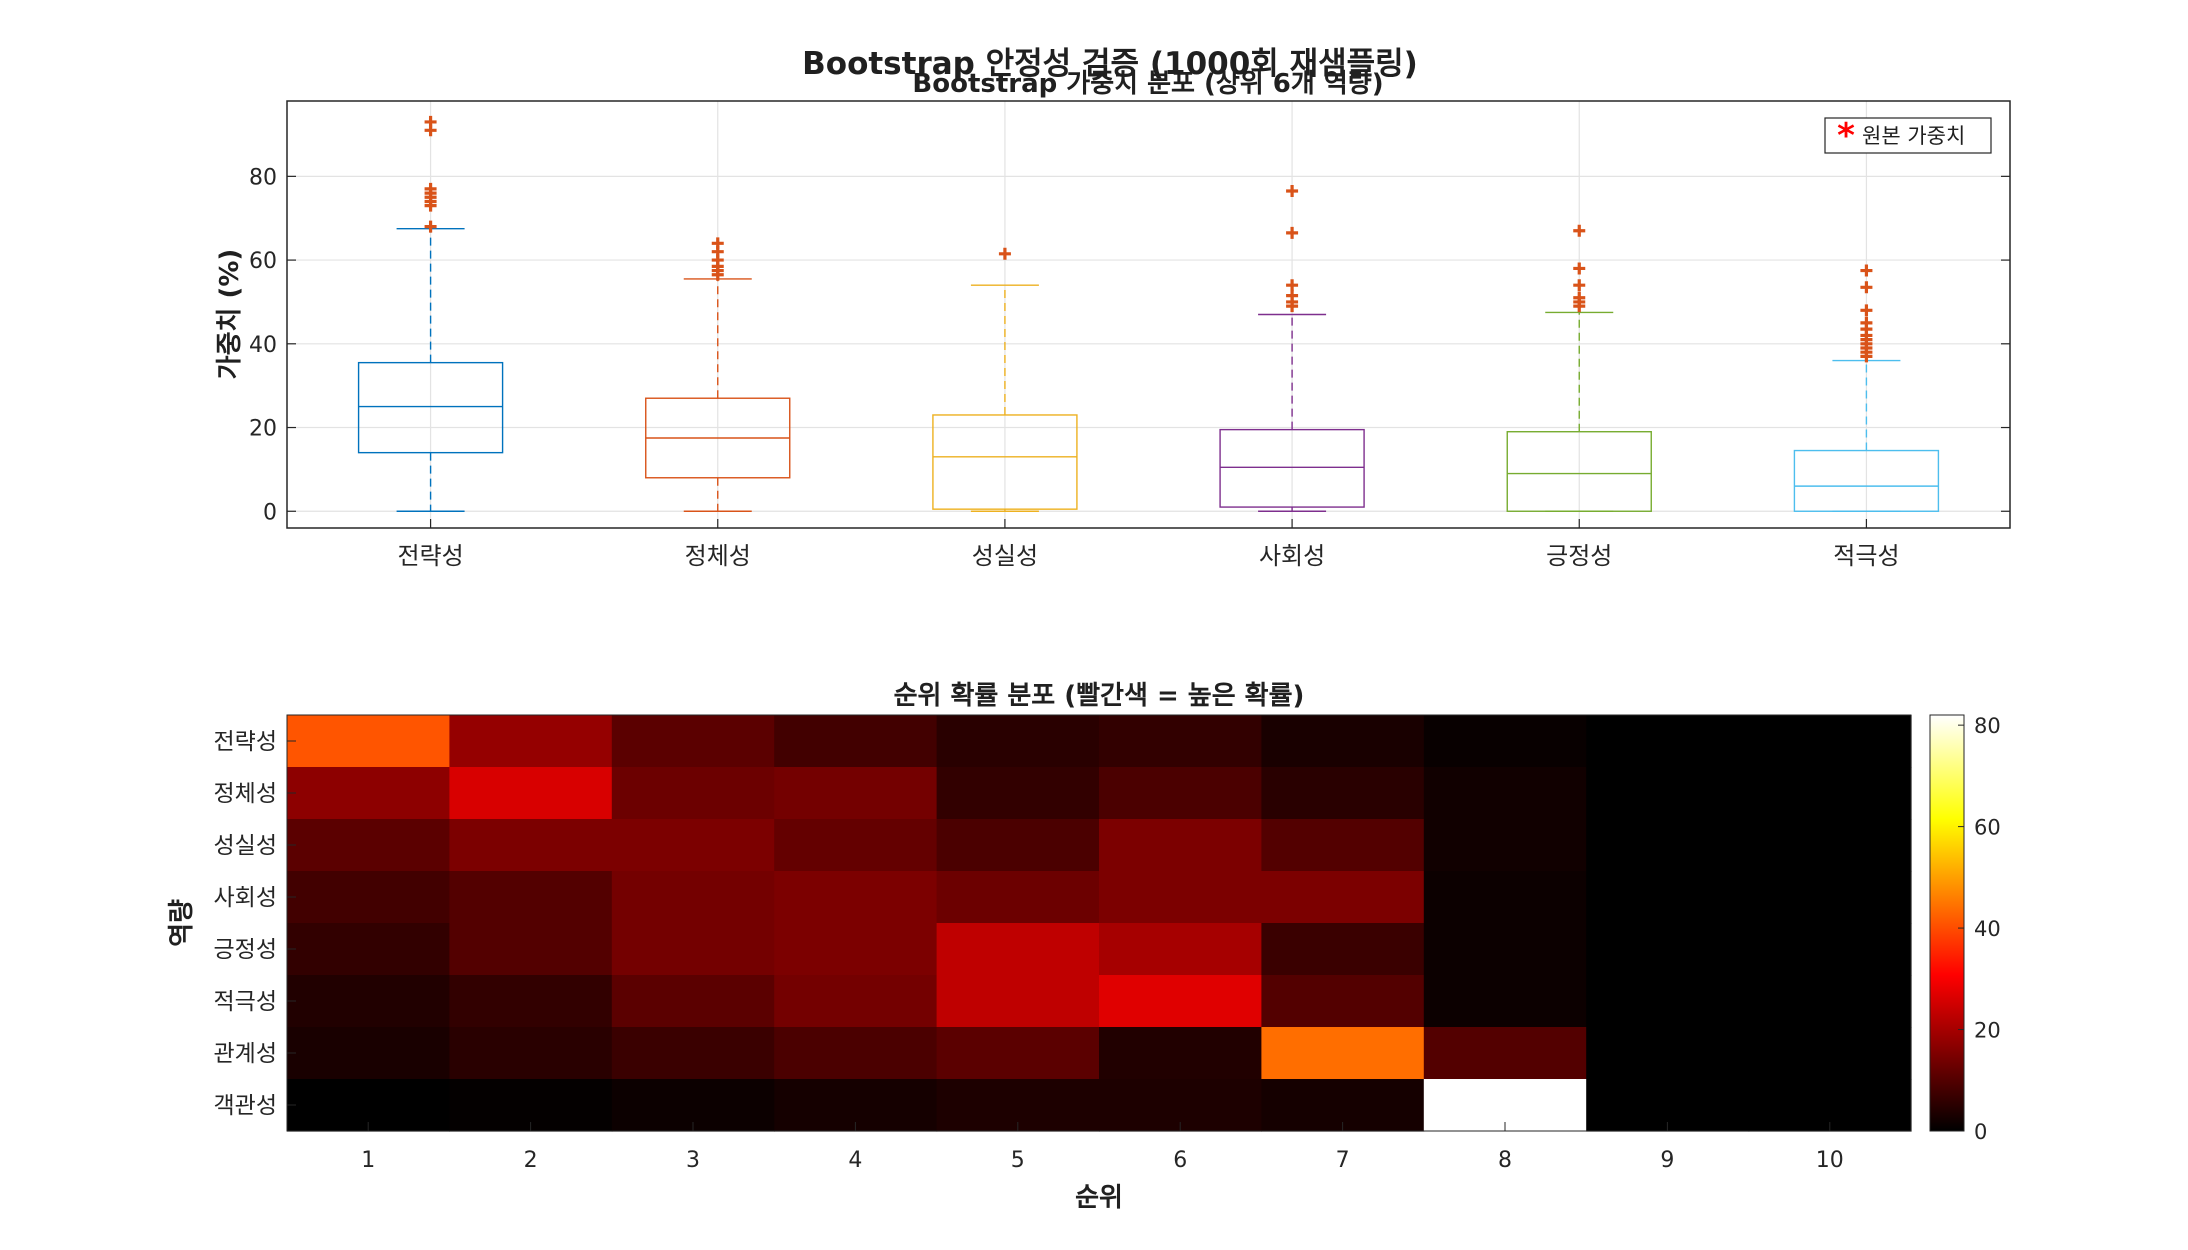  What do you see at coordinates (1343, 1160) in the screenshot?
I see `x-tick-label: 7` at bounding box center [1343, 1160].